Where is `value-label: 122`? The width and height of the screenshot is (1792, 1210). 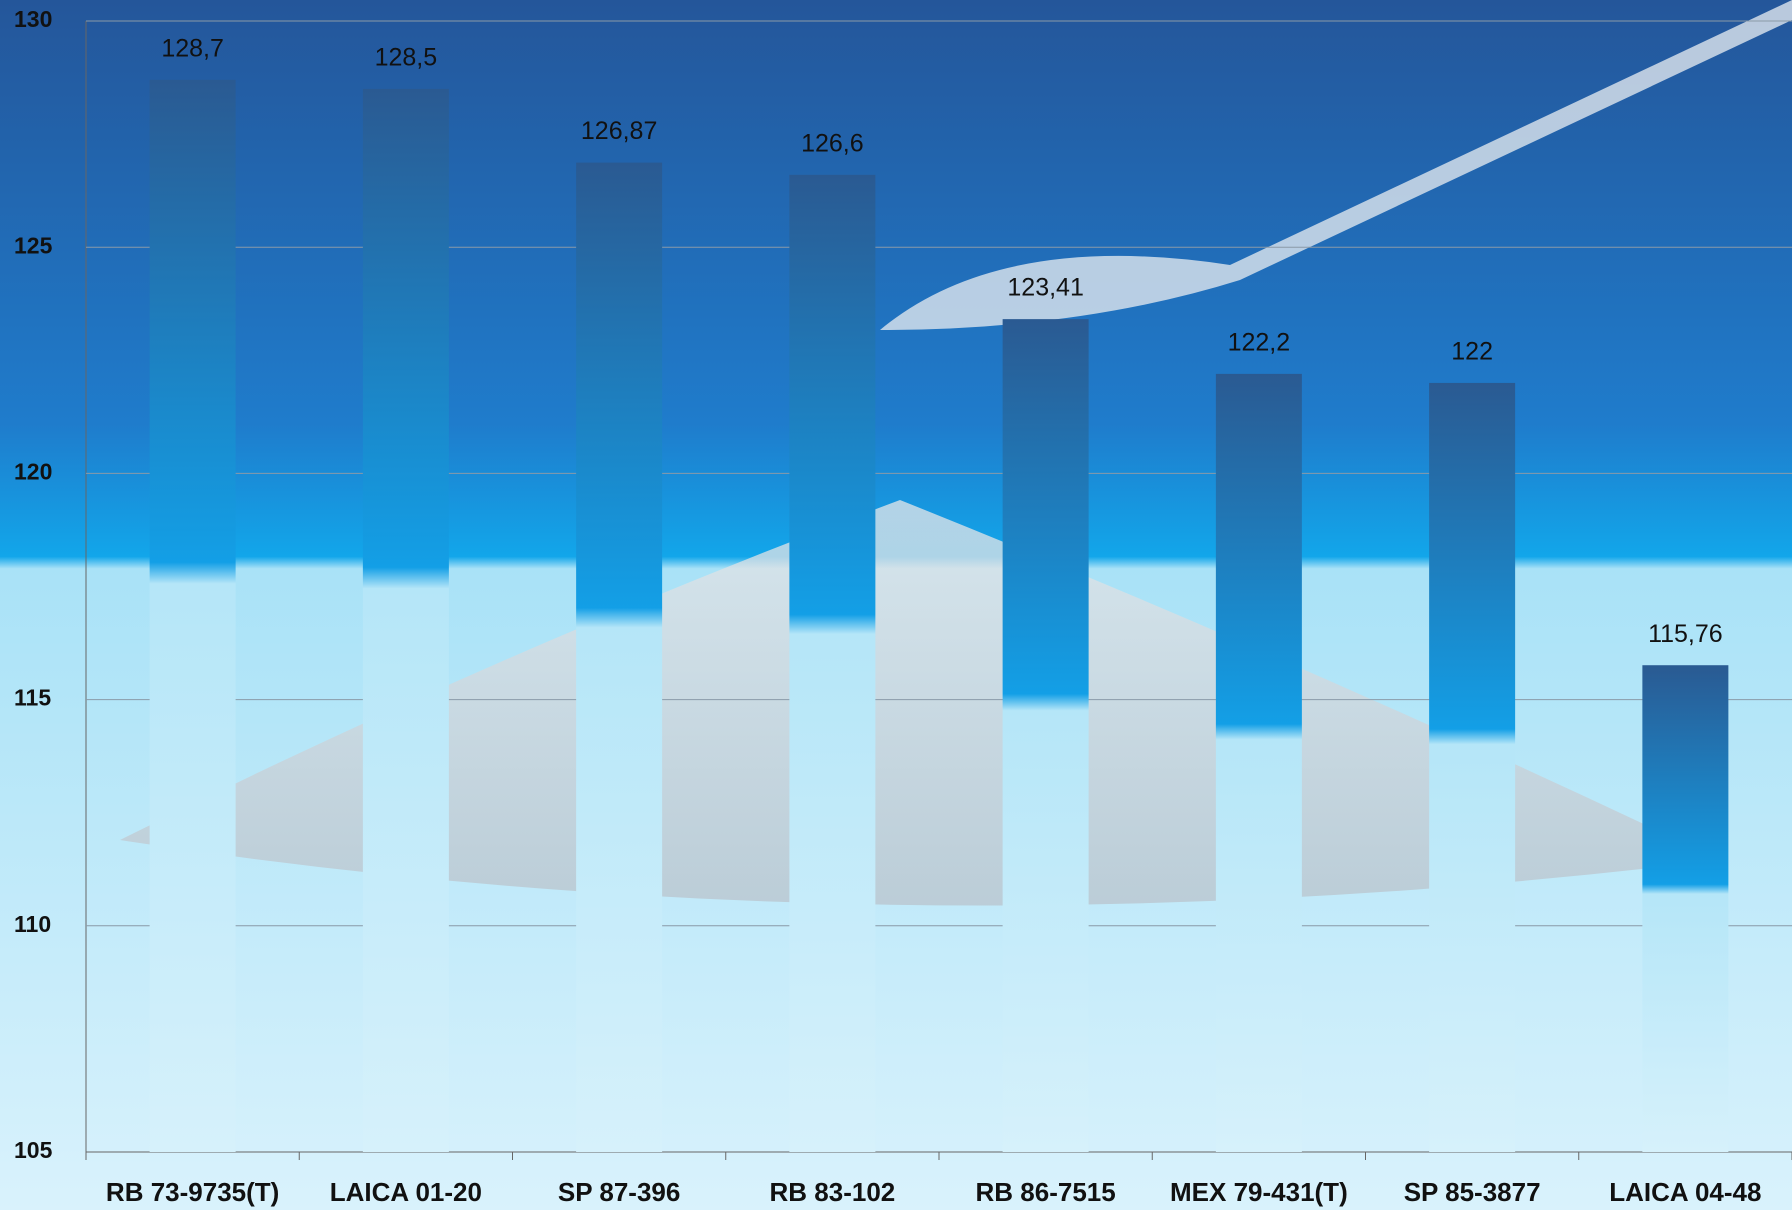
value-label: 122 is located at coordinates (1472, 352).